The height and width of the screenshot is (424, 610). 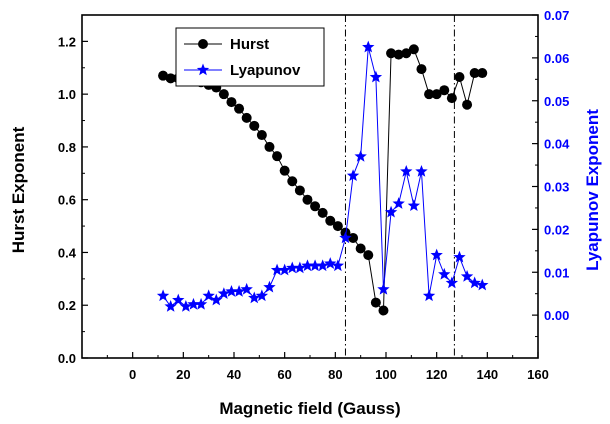 What do you see at coordinates (67, 41) in the screenshot?
I see `y-left-tick-label: 1.2` at bounding box center [67, 41].